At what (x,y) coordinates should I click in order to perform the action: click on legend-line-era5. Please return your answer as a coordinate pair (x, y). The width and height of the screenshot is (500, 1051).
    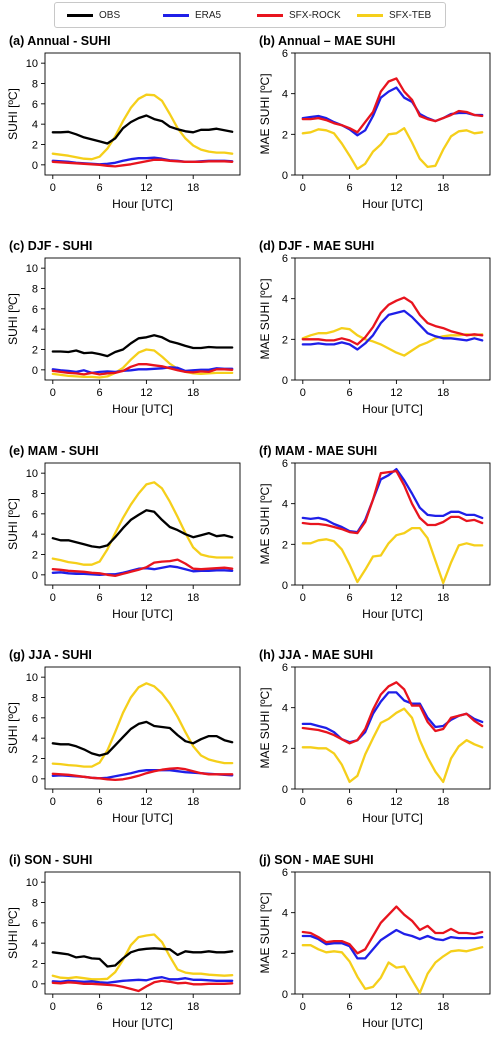
    Looking at the image, I should click on (176, 15).